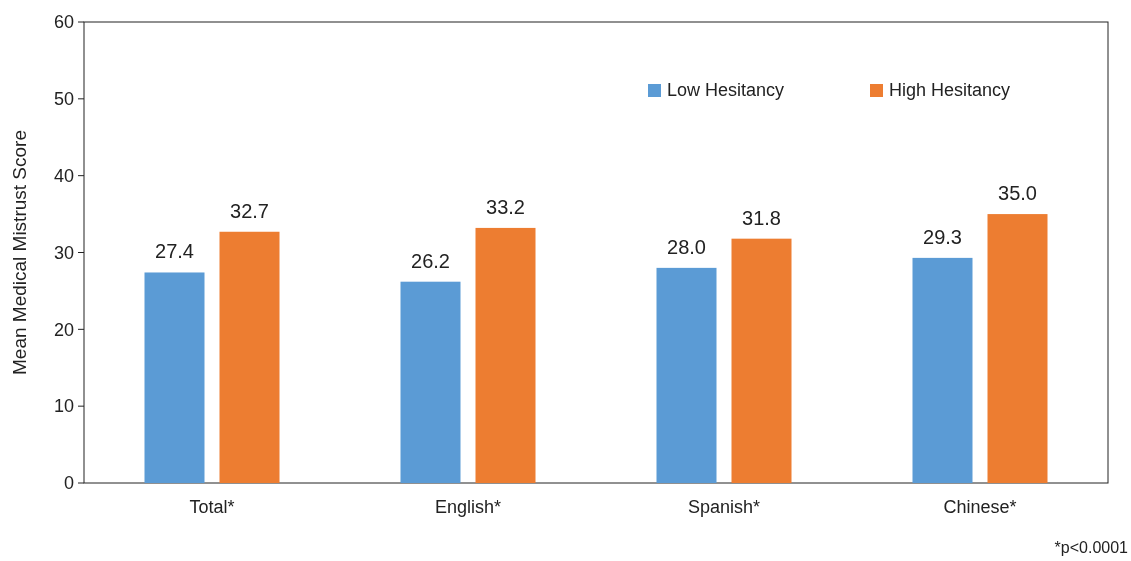 The width and height of the screenshot is (1131, 561). Describe the element at coordinates (430, 260) in the screenshot. I see `data-label: 26.2` at that location.